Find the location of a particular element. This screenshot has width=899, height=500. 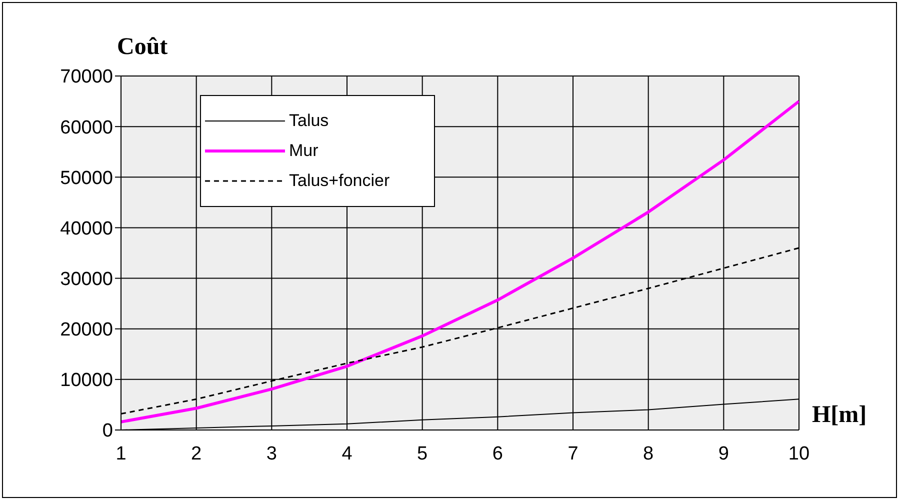

y-tick-label: 40000 is located at coordinates (86, 229).